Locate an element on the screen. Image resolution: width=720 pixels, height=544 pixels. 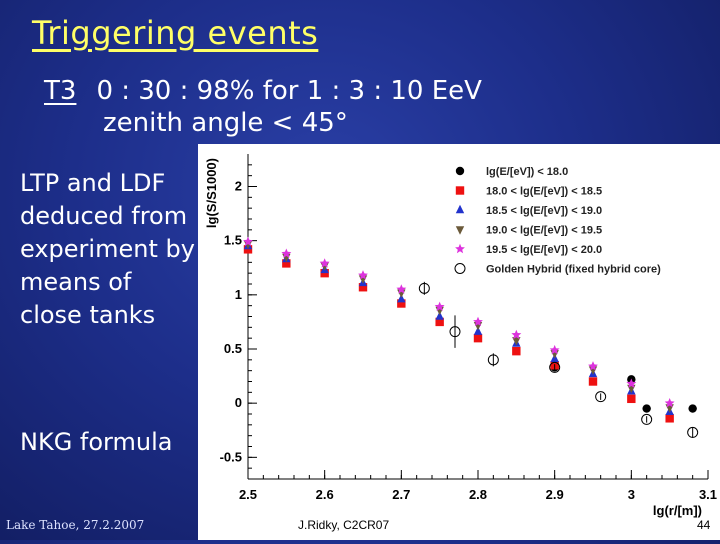
legend-label: Golden Hybrid (fixed hybrid core) is located at coordinates (573, 270).